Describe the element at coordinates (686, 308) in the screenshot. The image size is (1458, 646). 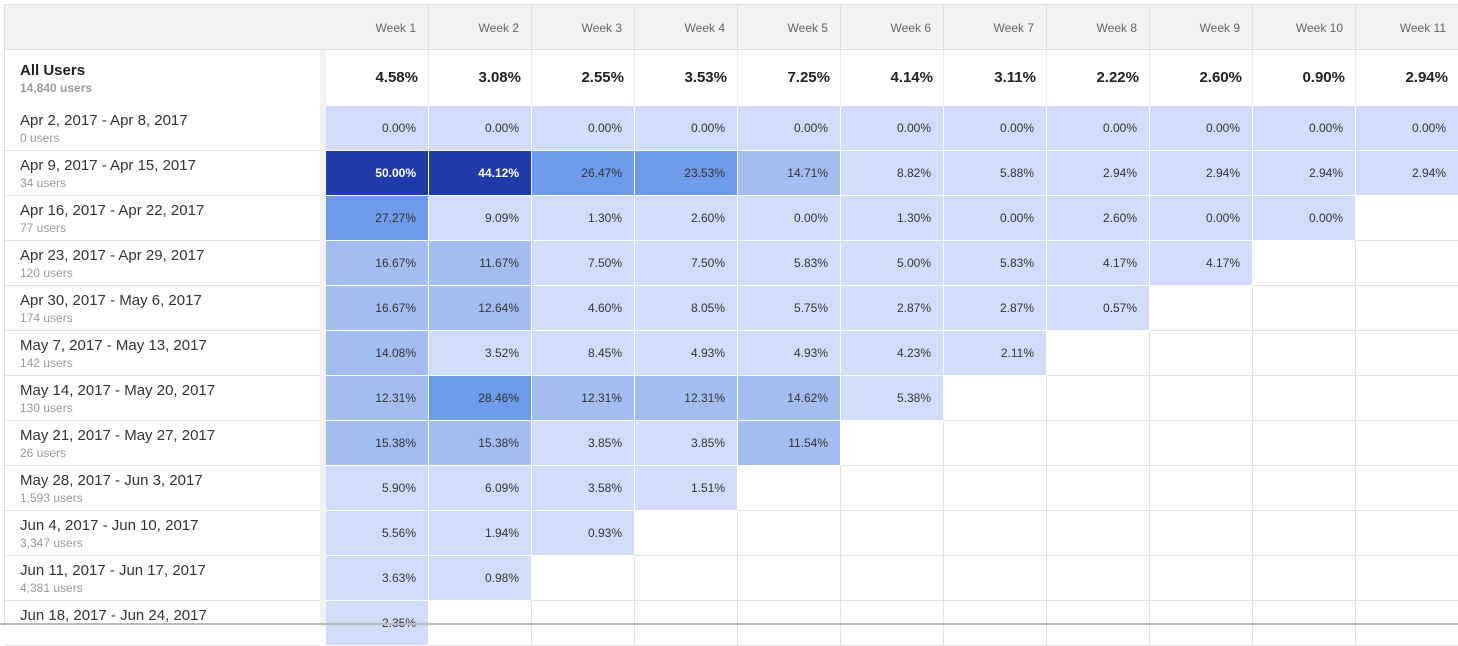
I see `retention-cell: 8.05%` at that location.